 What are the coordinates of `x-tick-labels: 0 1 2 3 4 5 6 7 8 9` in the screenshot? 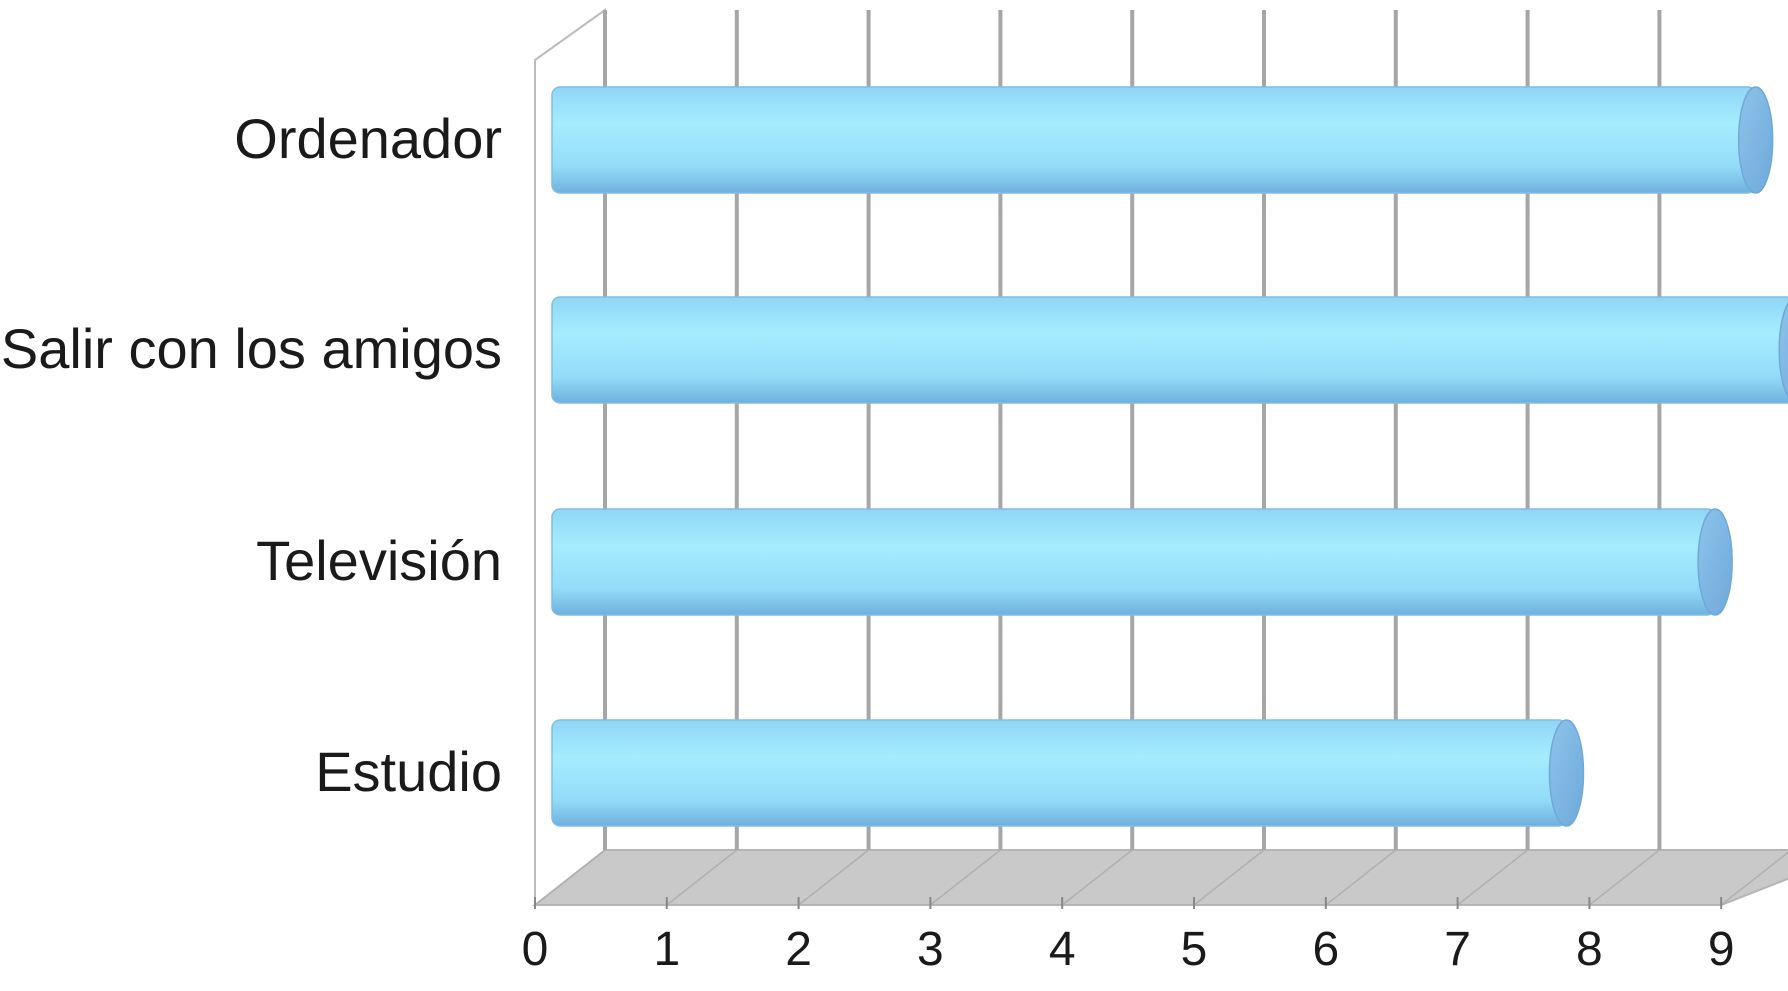 It's located at (1128, 949).